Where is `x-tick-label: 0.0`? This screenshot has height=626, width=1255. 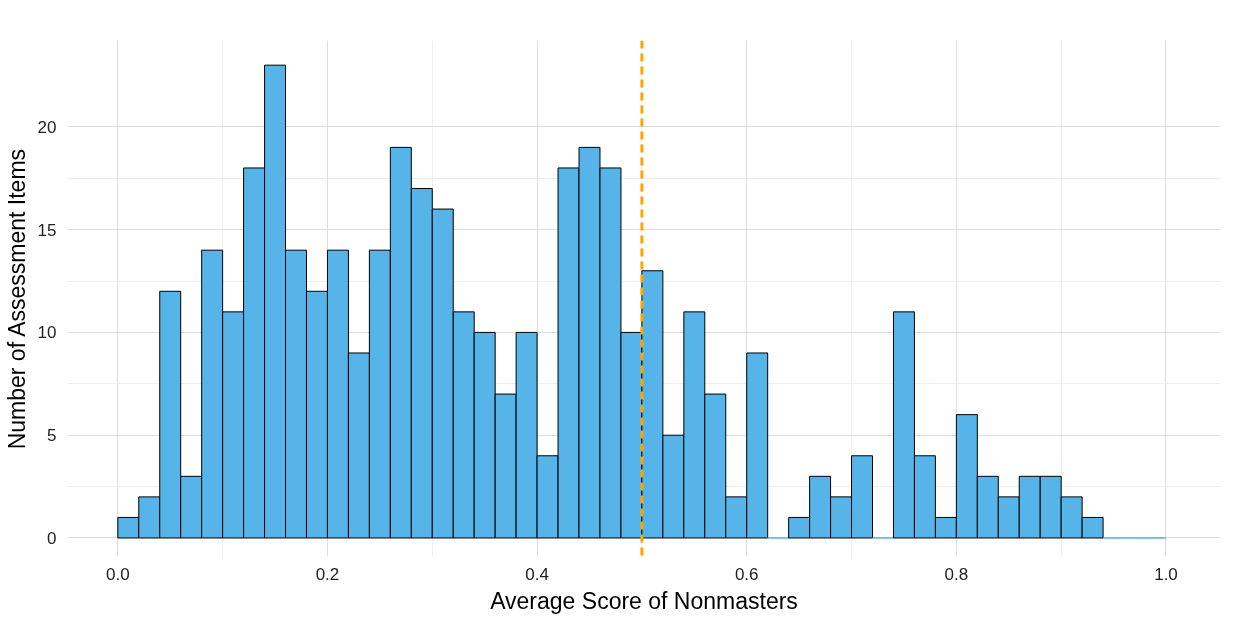 x-tick-label: 0.0 is located at coordinates (118, 574).